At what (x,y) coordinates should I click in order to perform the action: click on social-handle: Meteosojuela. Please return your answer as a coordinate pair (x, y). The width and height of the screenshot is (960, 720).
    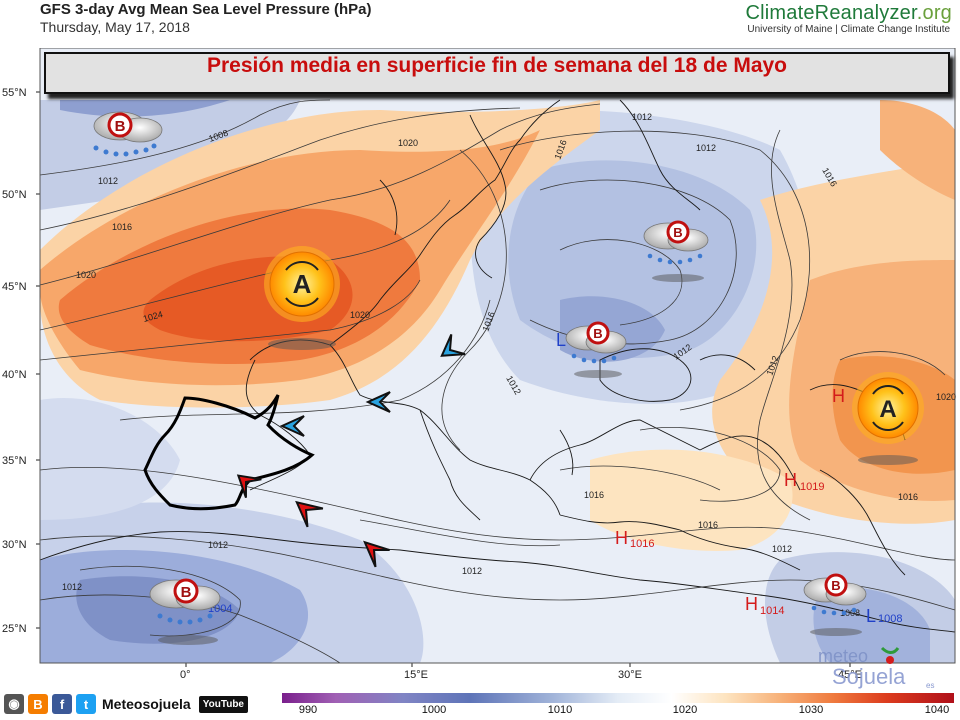
    Looking at the image, I should click on (146, 704).